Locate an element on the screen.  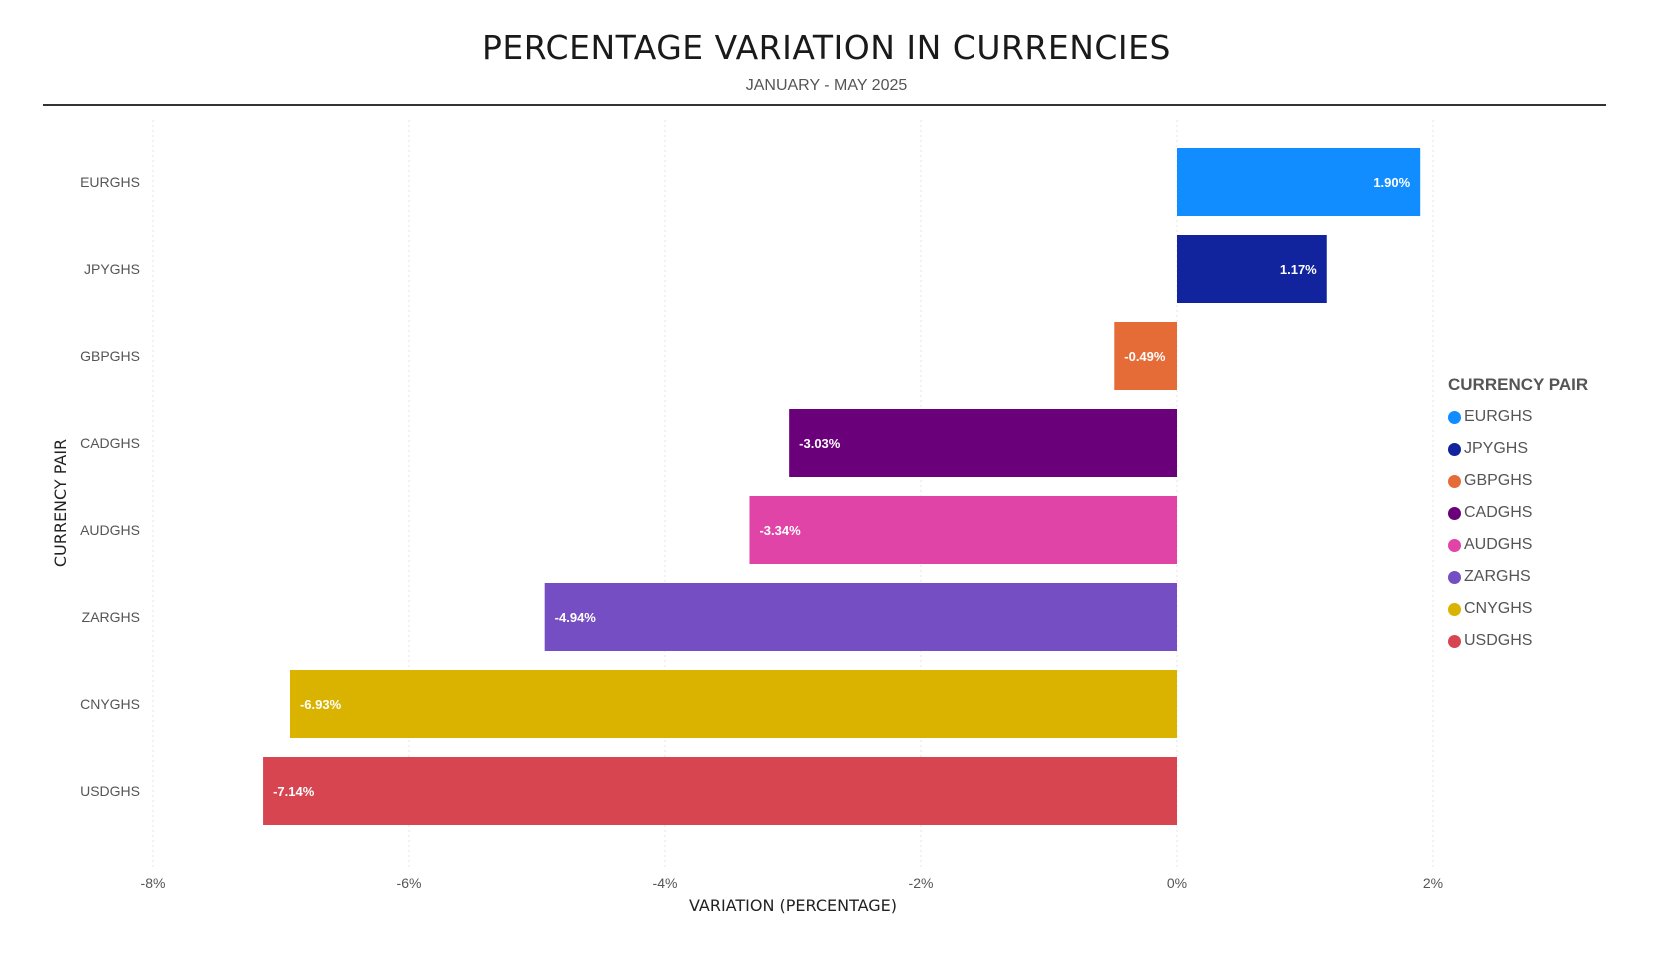
y-axis-title: CURRENCY PAIR is located at coordinates (60, 503).